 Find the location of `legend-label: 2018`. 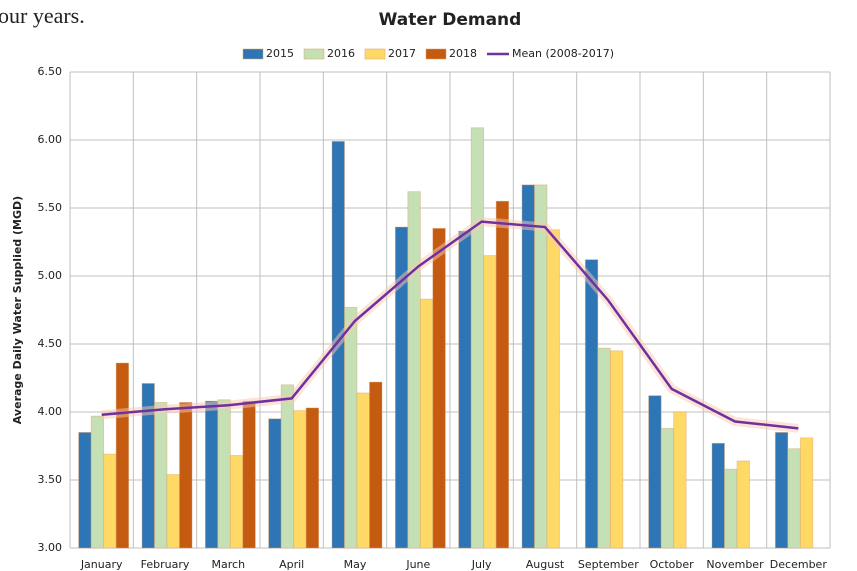

legend-label: 2018 is located at coordinates (463, 53).